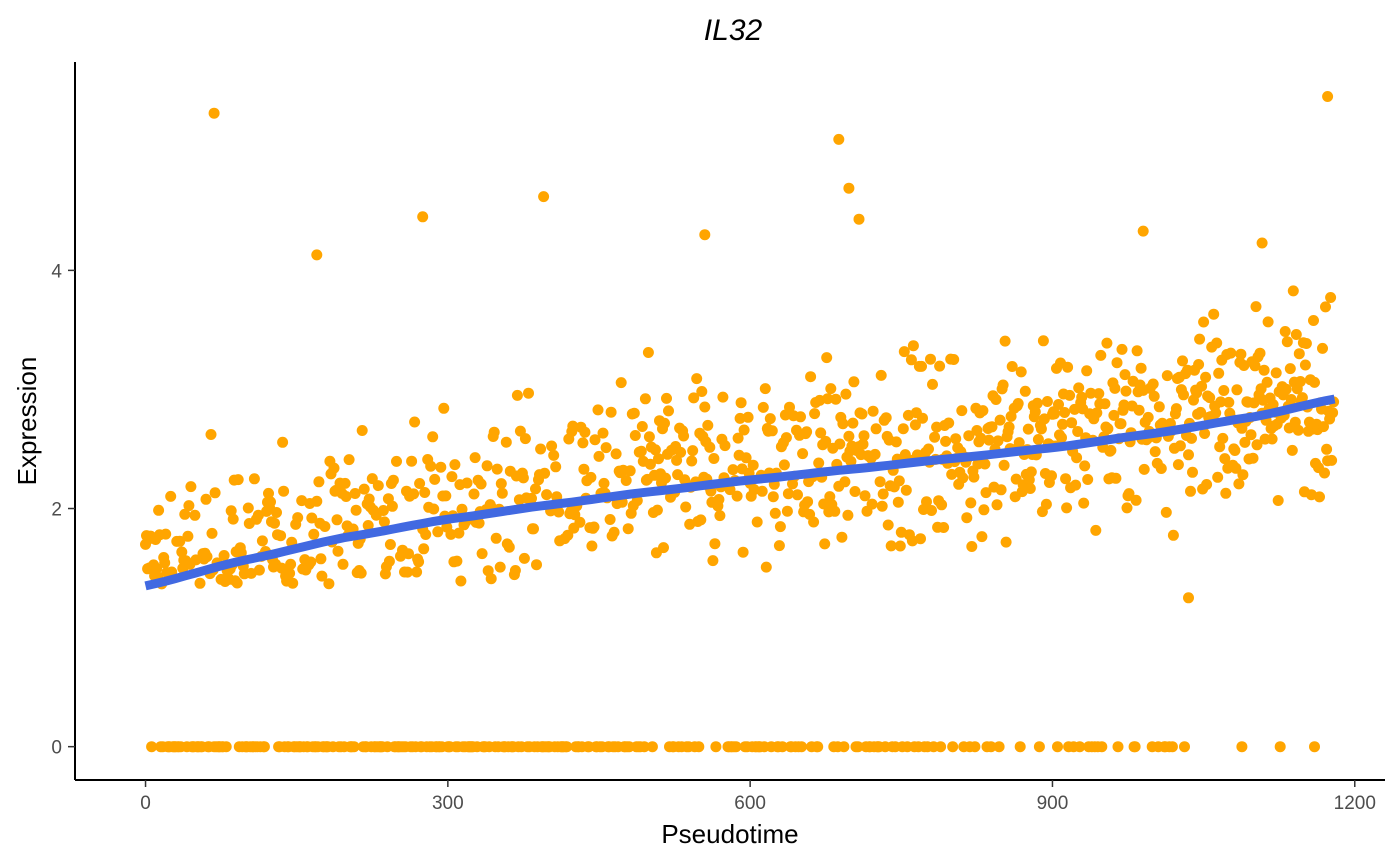 This screenshot has width=1400, height=865. I want to click on y-axis-title: Expression, so click(27, 421).